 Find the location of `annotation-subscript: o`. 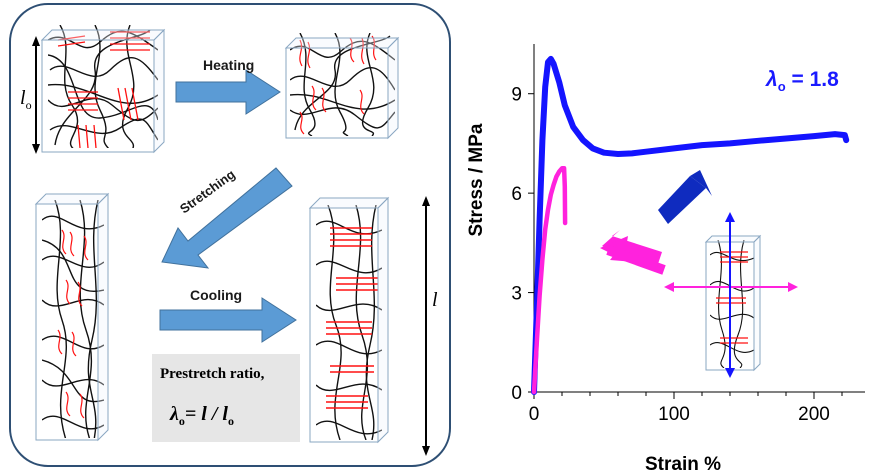

annotation-subscript: o is located at coordinates (782, 86).